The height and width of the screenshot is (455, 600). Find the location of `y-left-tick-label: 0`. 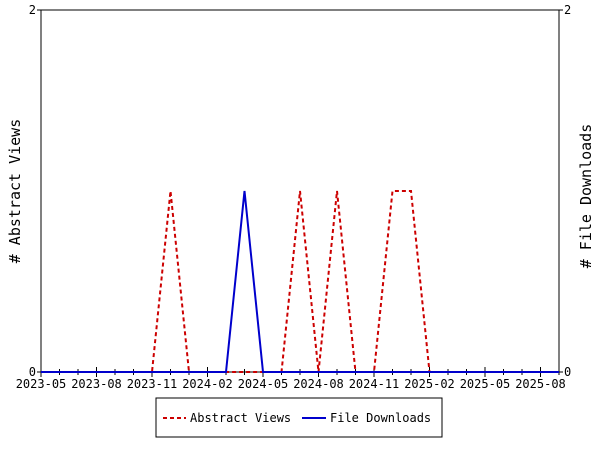

y-left-tick-label: 0 is located at coordinates (32, 372).